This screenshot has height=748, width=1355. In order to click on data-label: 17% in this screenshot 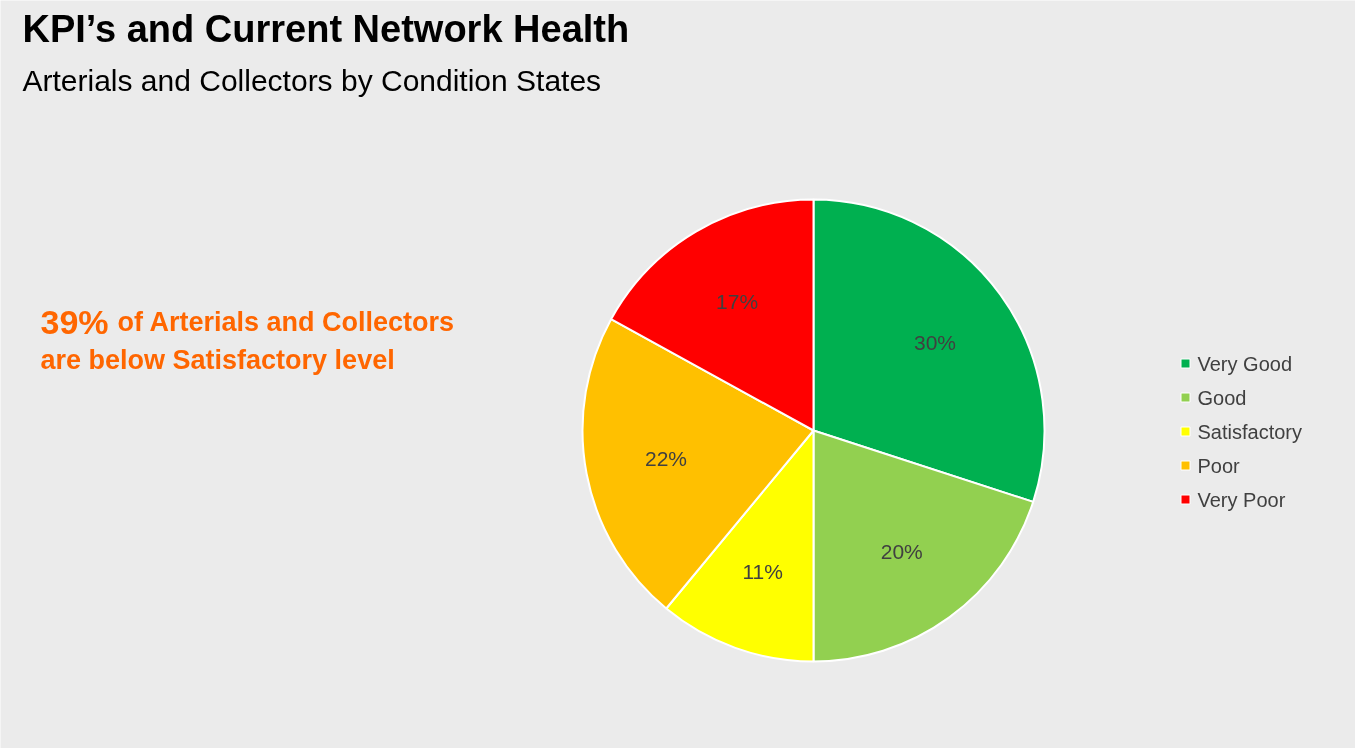, I will do `click(737, 301)`.